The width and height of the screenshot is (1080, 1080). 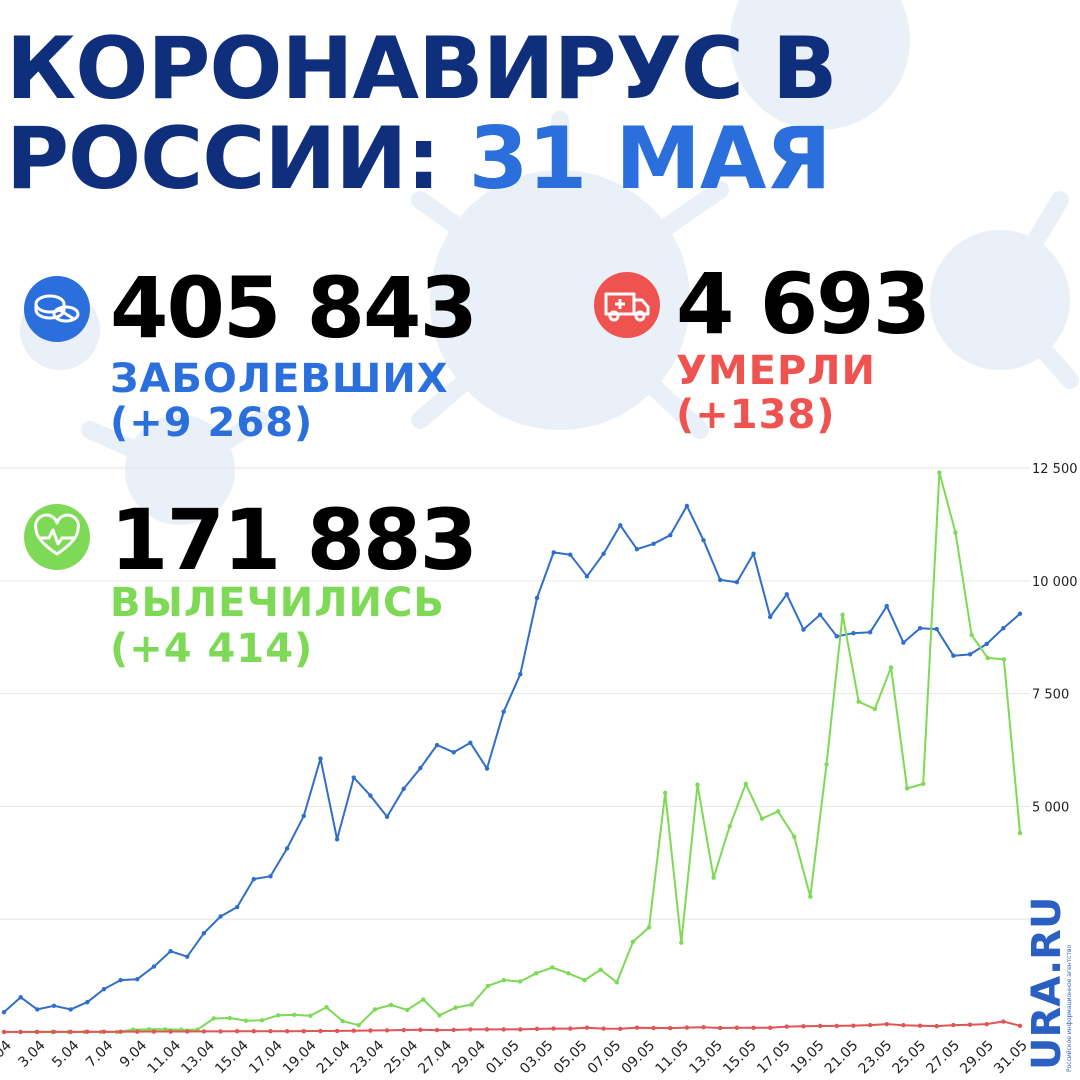 What do you see at coordinates (164, 1057) in the screenshot?
I see `x-tick-label: 11.04` at bounding box center [164, 1057].